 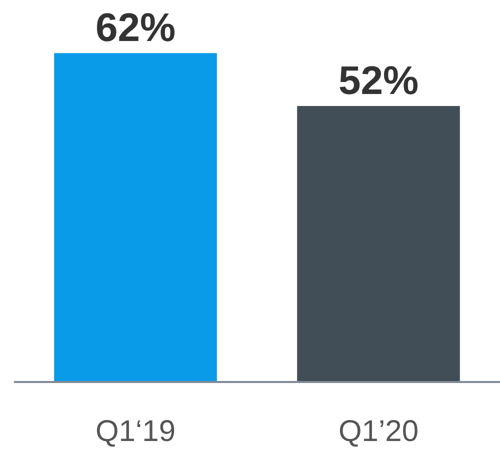 What do you see at coordinates (135, 28) in the screenshot?
I see `data-label: 62%` at bounding box center [135, 28].